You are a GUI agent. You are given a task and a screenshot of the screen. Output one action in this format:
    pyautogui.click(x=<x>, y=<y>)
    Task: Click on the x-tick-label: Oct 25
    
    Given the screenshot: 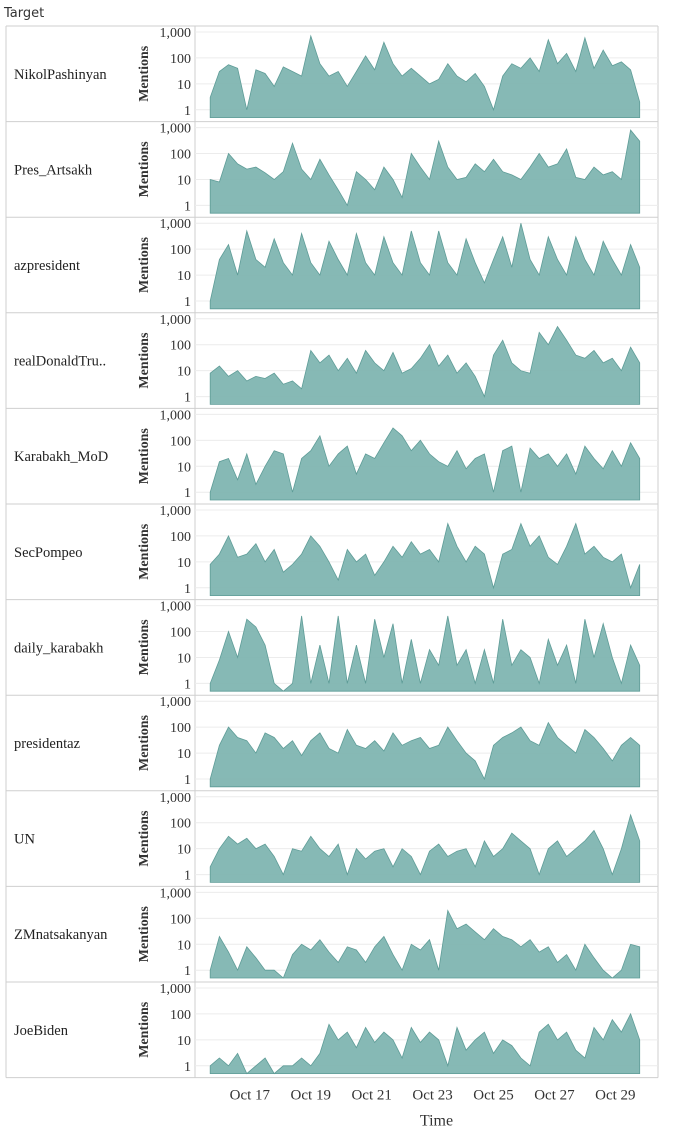 What is the action you would take?
    pyautogui.click(x=493, y=1096)
    